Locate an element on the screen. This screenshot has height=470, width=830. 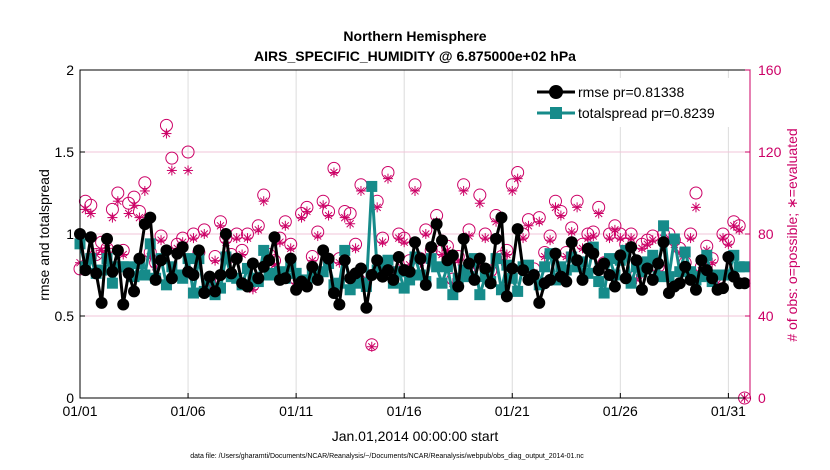
x-tick-label: 01/01 is located at coordinates (79, 411).